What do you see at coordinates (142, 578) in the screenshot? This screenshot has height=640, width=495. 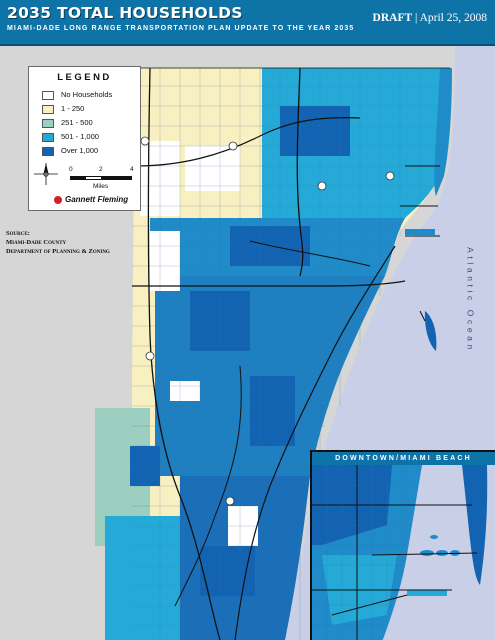 I see `zone-southwest-blue` at bounding box center [142, 578].